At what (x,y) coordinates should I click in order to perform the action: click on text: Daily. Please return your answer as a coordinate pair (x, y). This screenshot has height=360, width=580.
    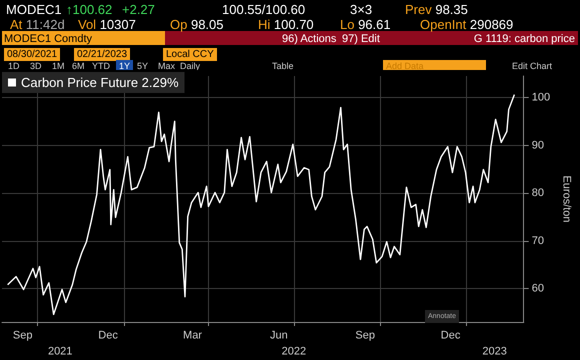
    Looking at the image, I should click on (190, 66).